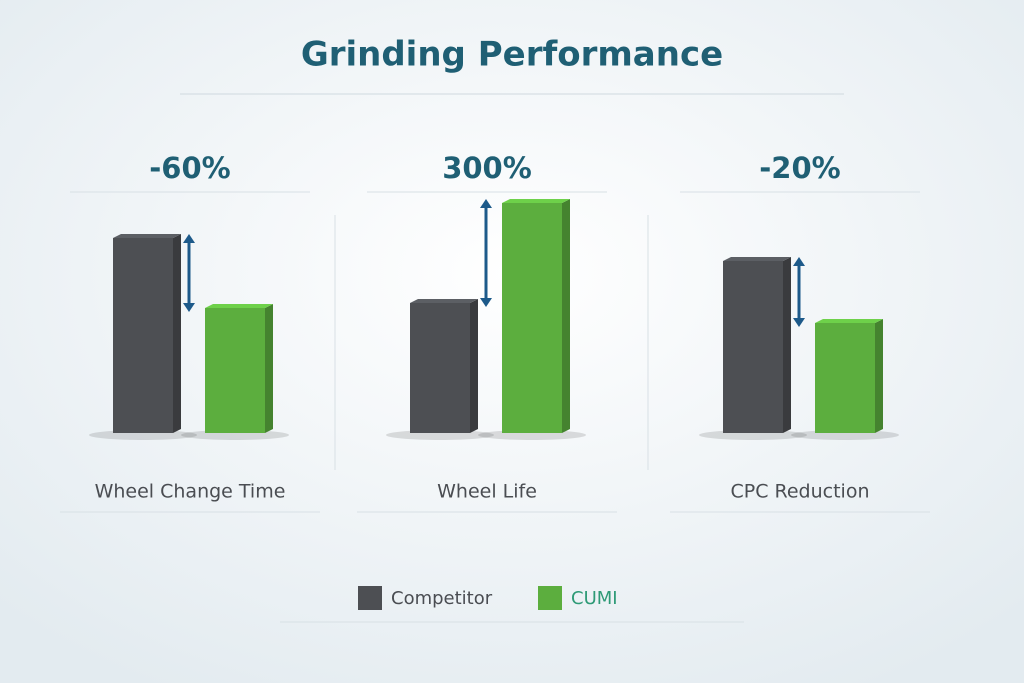 The image size is (1024, 683). Describe the element at coordinates (594, 598) in the screenshot. I see `legend-label: CUMI` at that location.